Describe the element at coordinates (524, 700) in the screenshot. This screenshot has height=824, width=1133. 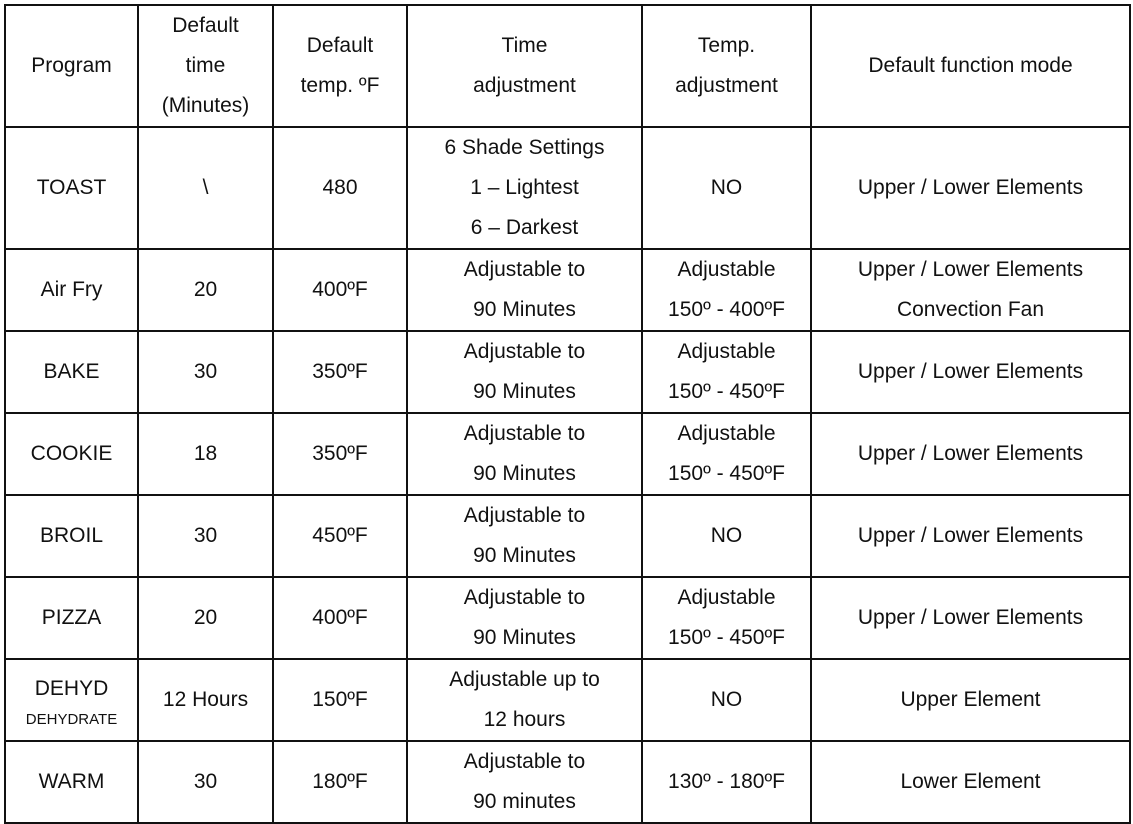
I see `cell-time-adj: Adjustable up to 12 hours` at that location.